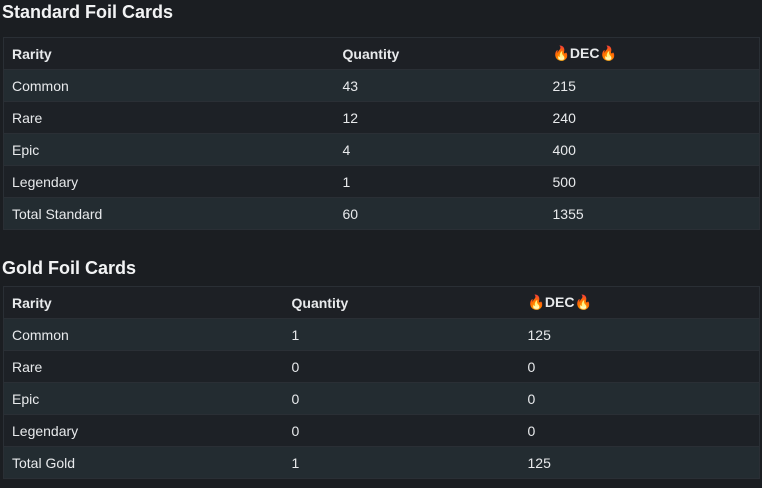  I want to click on table-row: Total Standard 60 1355, so click(381, 213).